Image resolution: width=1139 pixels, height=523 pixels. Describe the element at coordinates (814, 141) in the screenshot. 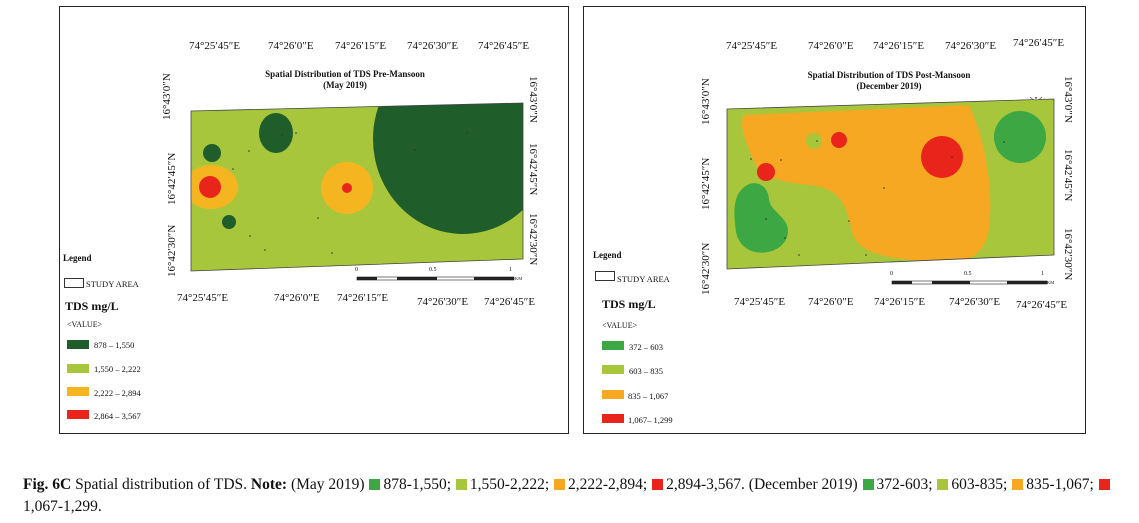

I see `right-zone-603-835-patch` at that location.